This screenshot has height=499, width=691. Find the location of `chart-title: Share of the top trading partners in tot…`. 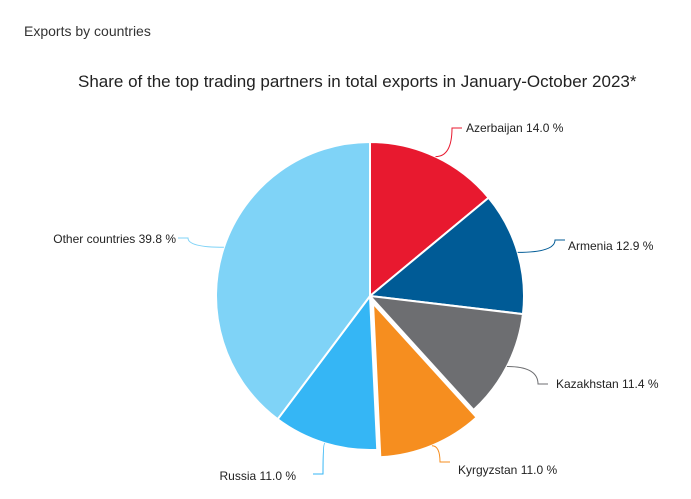

chart-title: Share of the top trading partners in tot… is located at coordinates (357, 81).